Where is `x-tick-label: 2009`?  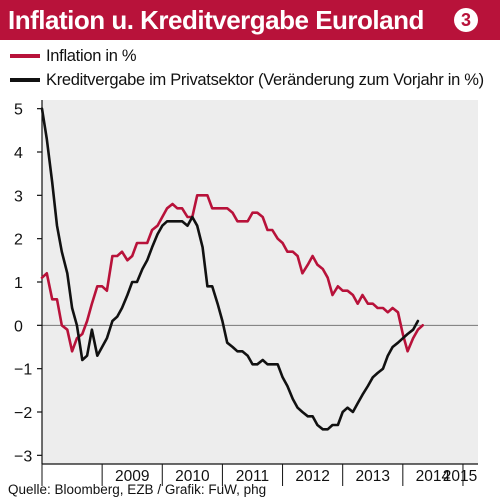
x-tick-label: 2009 is located at coordinates (132, 476).